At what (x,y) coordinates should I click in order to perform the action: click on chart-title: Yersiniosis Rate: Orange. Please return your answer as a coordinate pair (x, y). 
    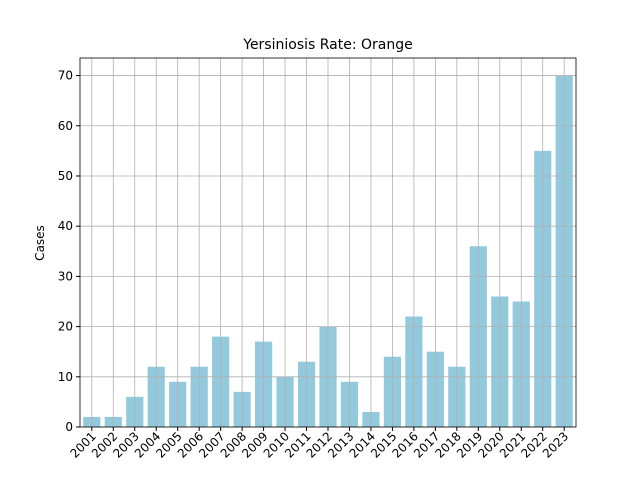
    Looking at the image, I should click on (327, 45).